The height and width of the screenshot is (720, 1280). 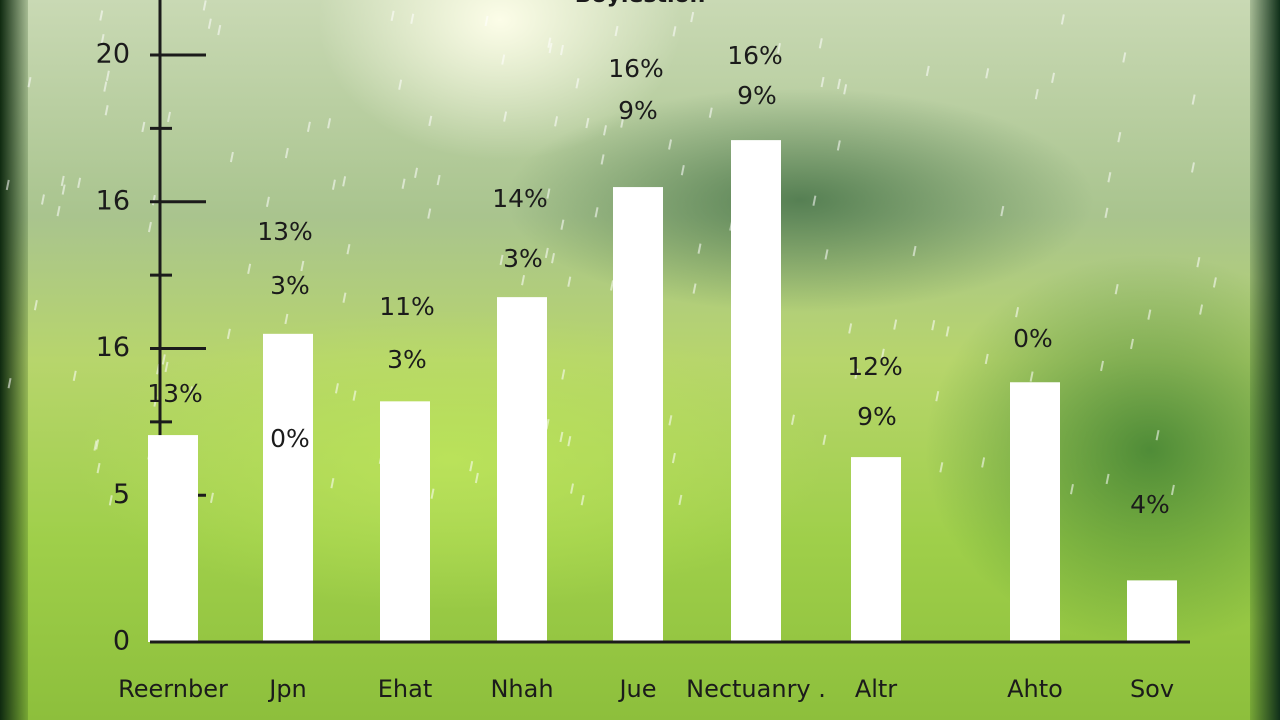 I want to click on bar-annotation: 11%, so click(x=407, y=306).